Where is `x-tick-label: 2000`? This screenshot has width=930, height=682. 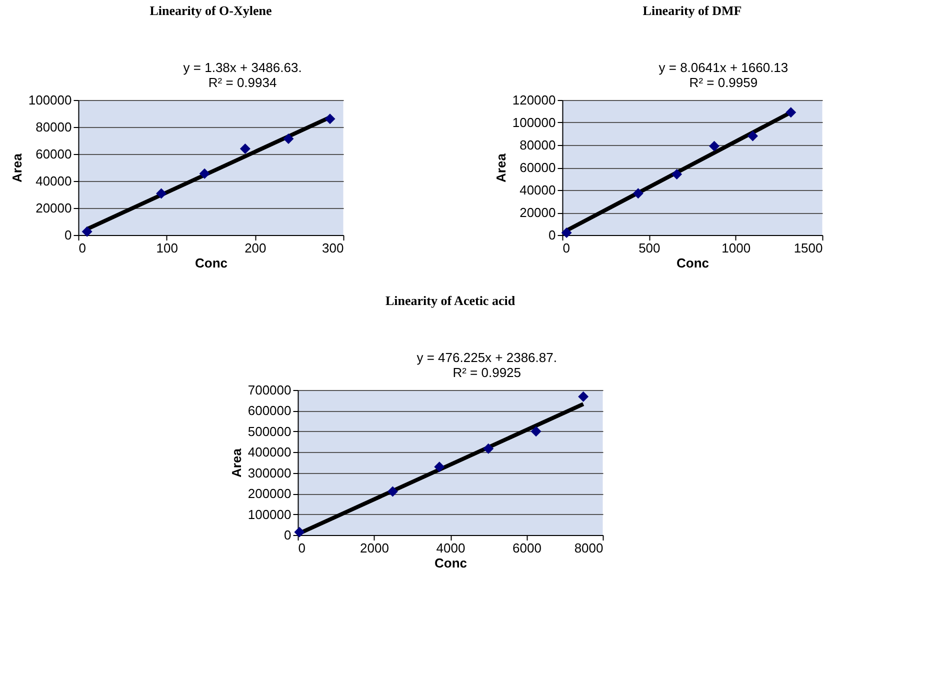 x-tick-label: 2000 is located at coordinates (374, 548).